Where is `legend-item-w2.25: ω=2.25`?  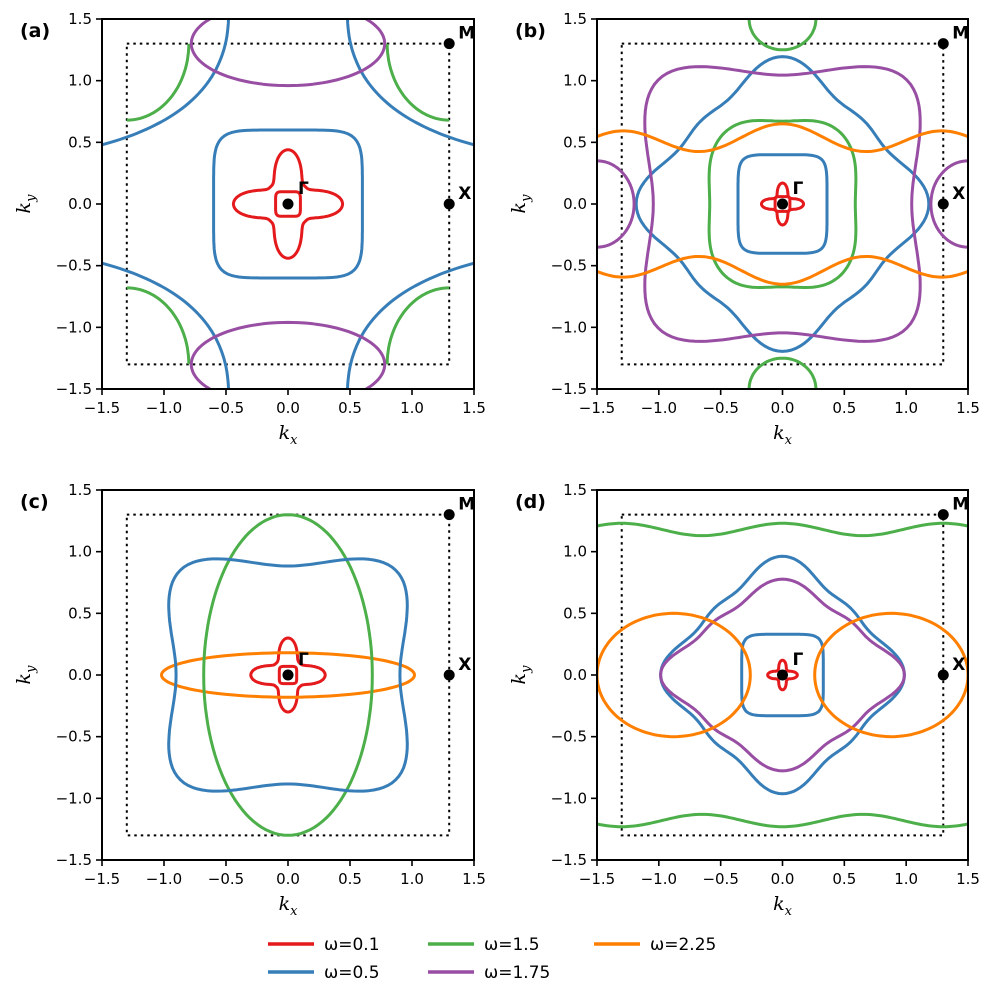 legend-item-w2.25: ω=2.25 is located at coordinates (655, 945).